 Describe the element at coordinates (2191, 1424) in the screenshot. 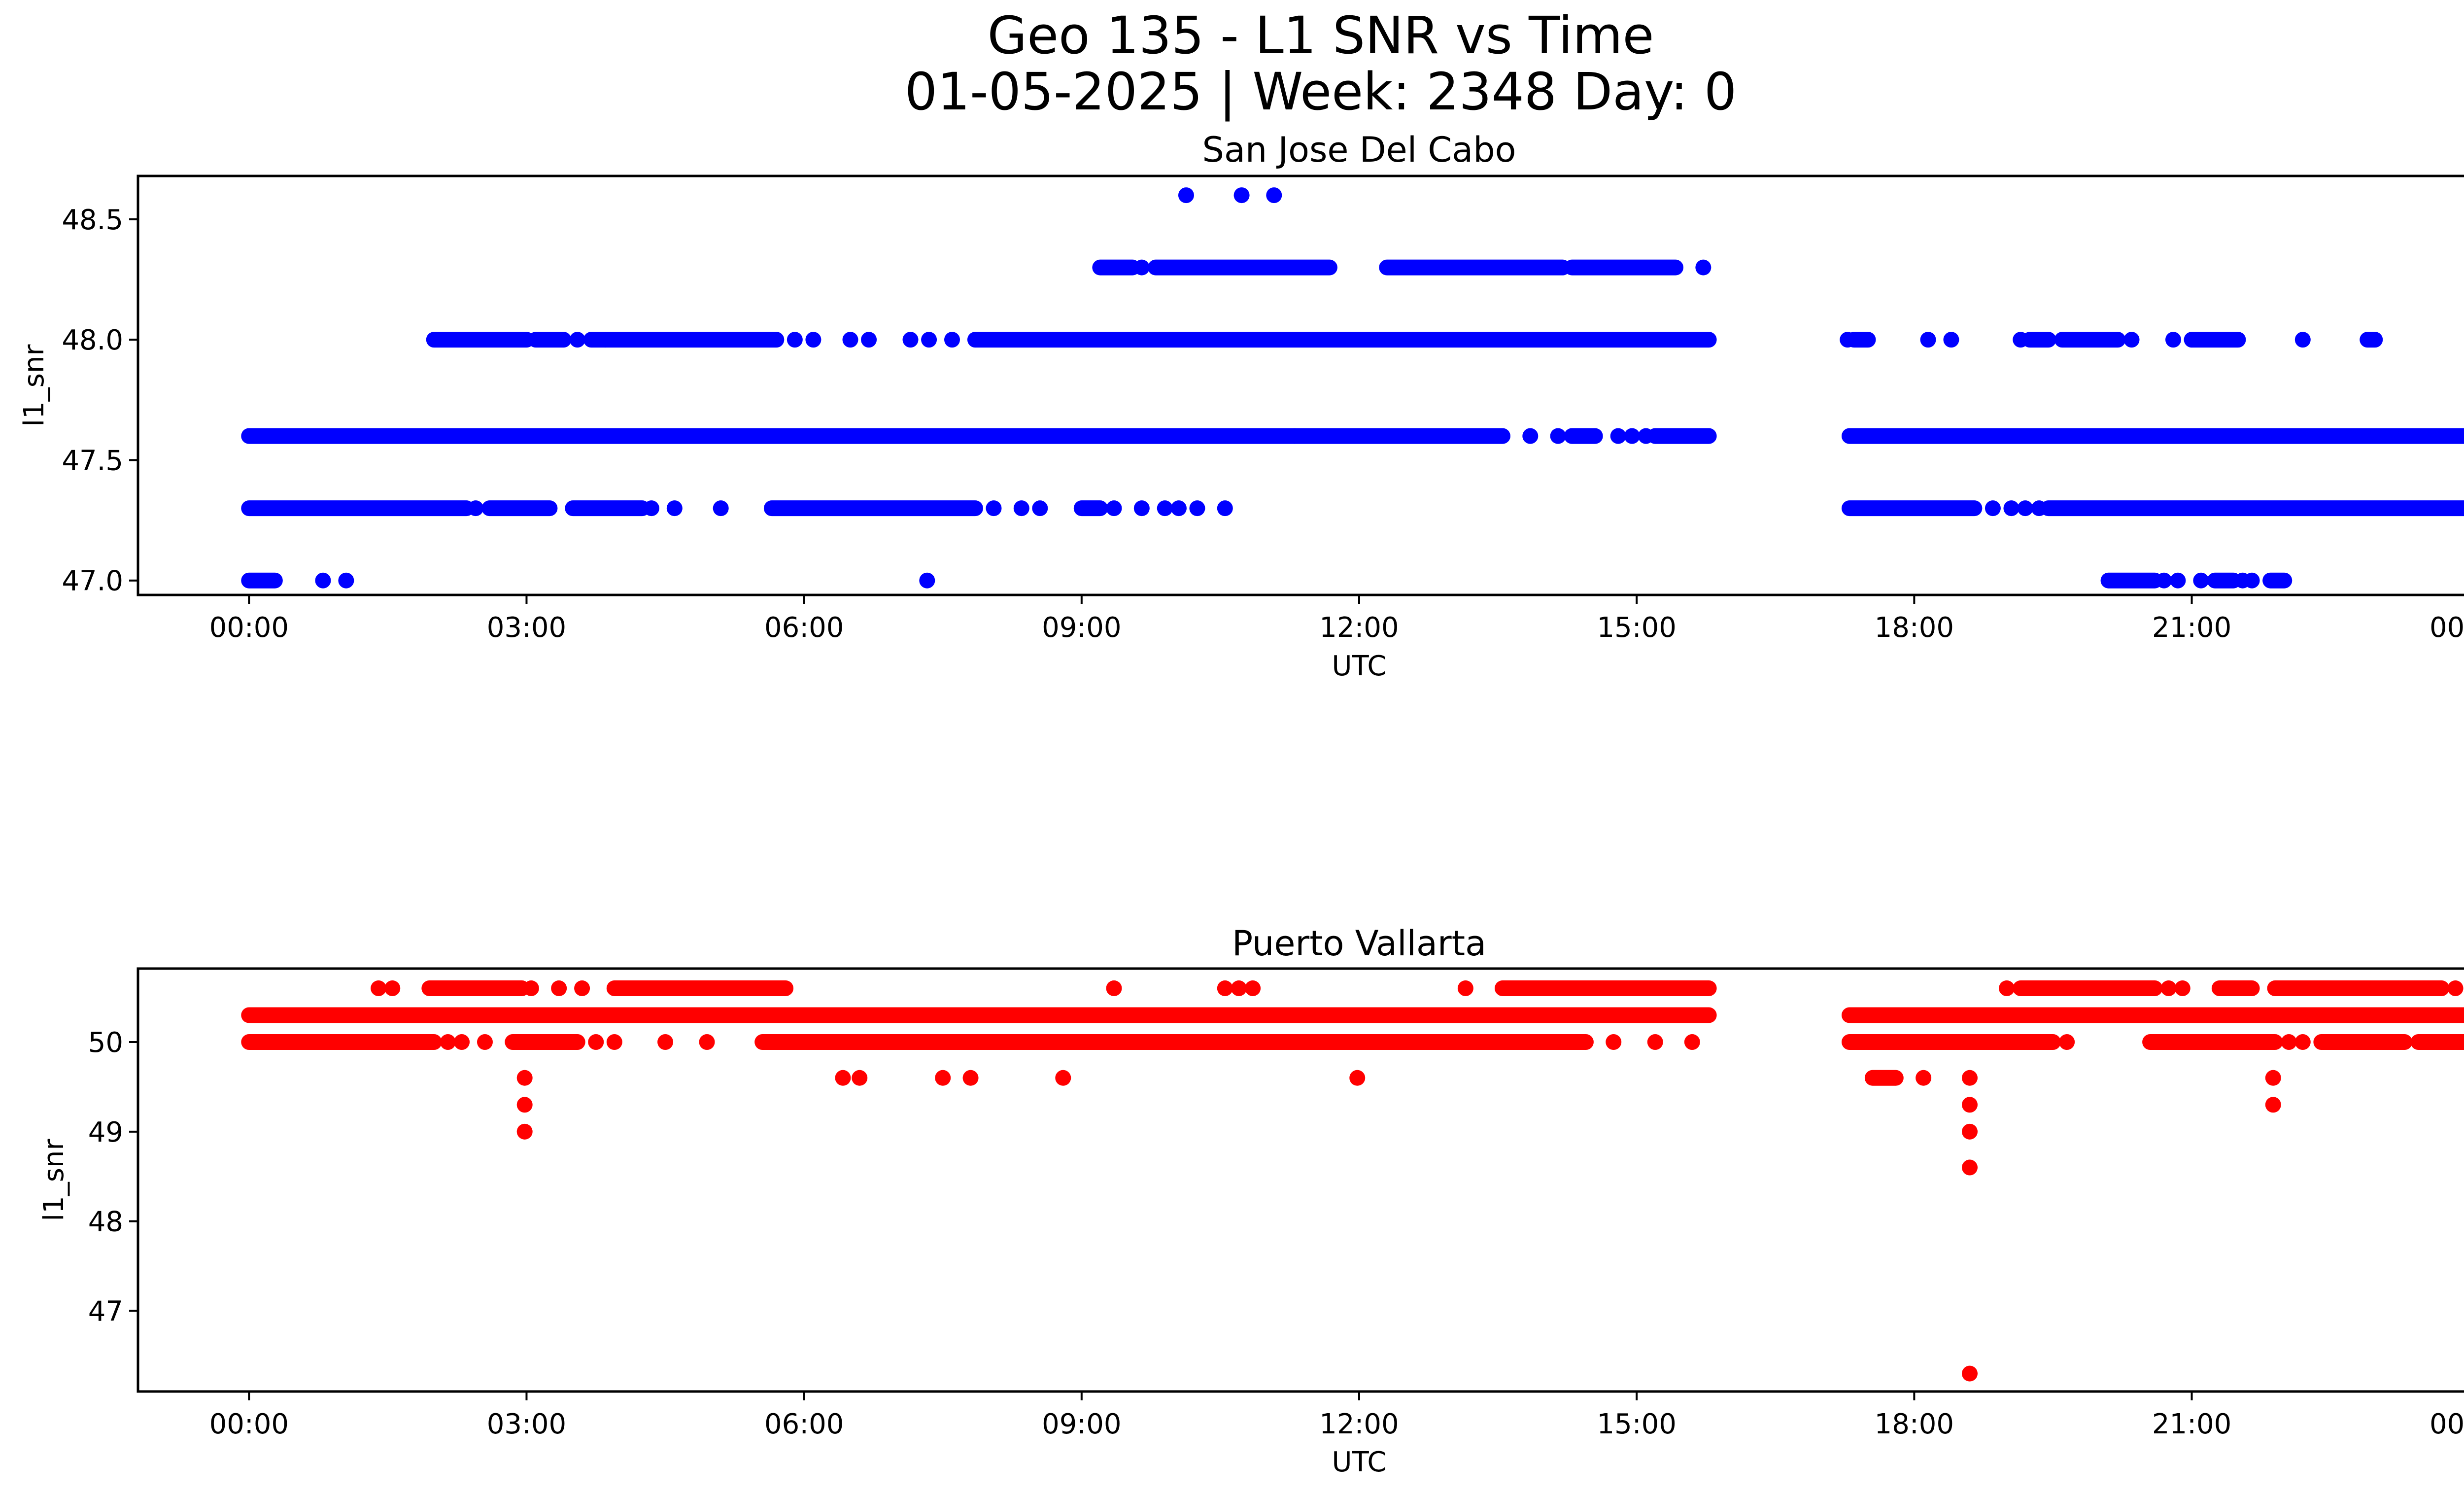

I see `x-tick-label: 21:00` at that location.